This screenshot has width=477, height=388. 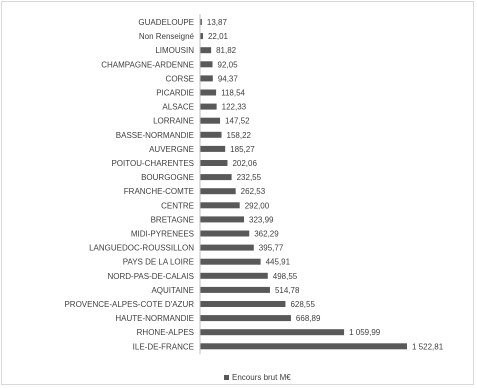 What do you see at coordinates (228, 78) in the screenshot?
I see `value-label: 94,37` at bounding box center [228, 78].